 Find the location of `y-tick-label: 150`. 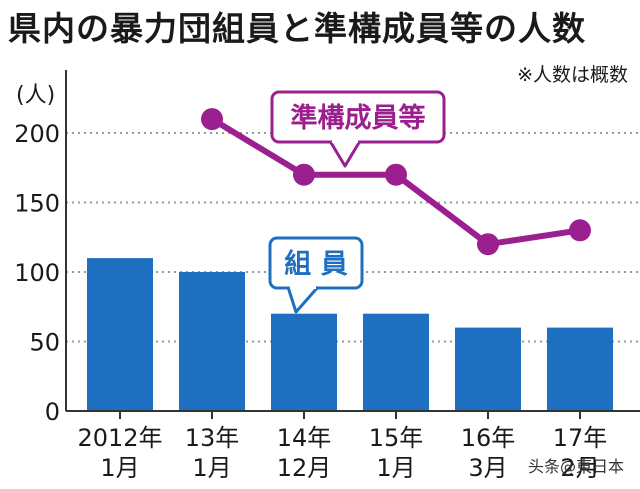

y-tick-label: 150 is located at coordinates (37, 204).